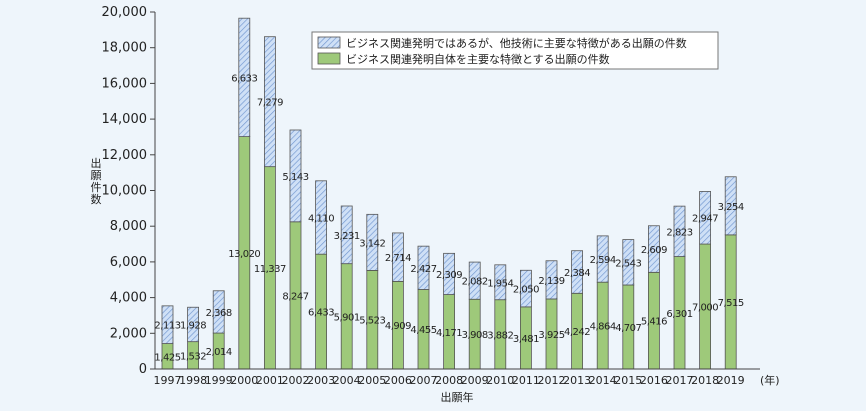 This screenshot has width=866, height=411. What do you see at coordinates (295, 296) in the screenshot?
I see `value-label-solid-2002: 8,247` at bounding box center [295, 296].